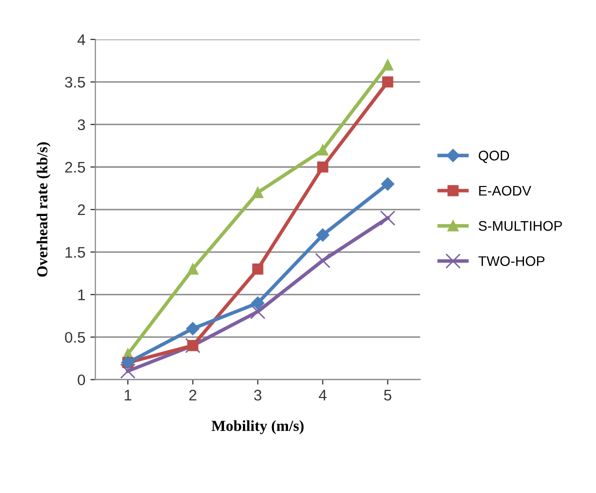  What do you see at coordinates (81, 124) in the screenshot?
I see `y-tick-label: 3` at bounding box center [81, 124].